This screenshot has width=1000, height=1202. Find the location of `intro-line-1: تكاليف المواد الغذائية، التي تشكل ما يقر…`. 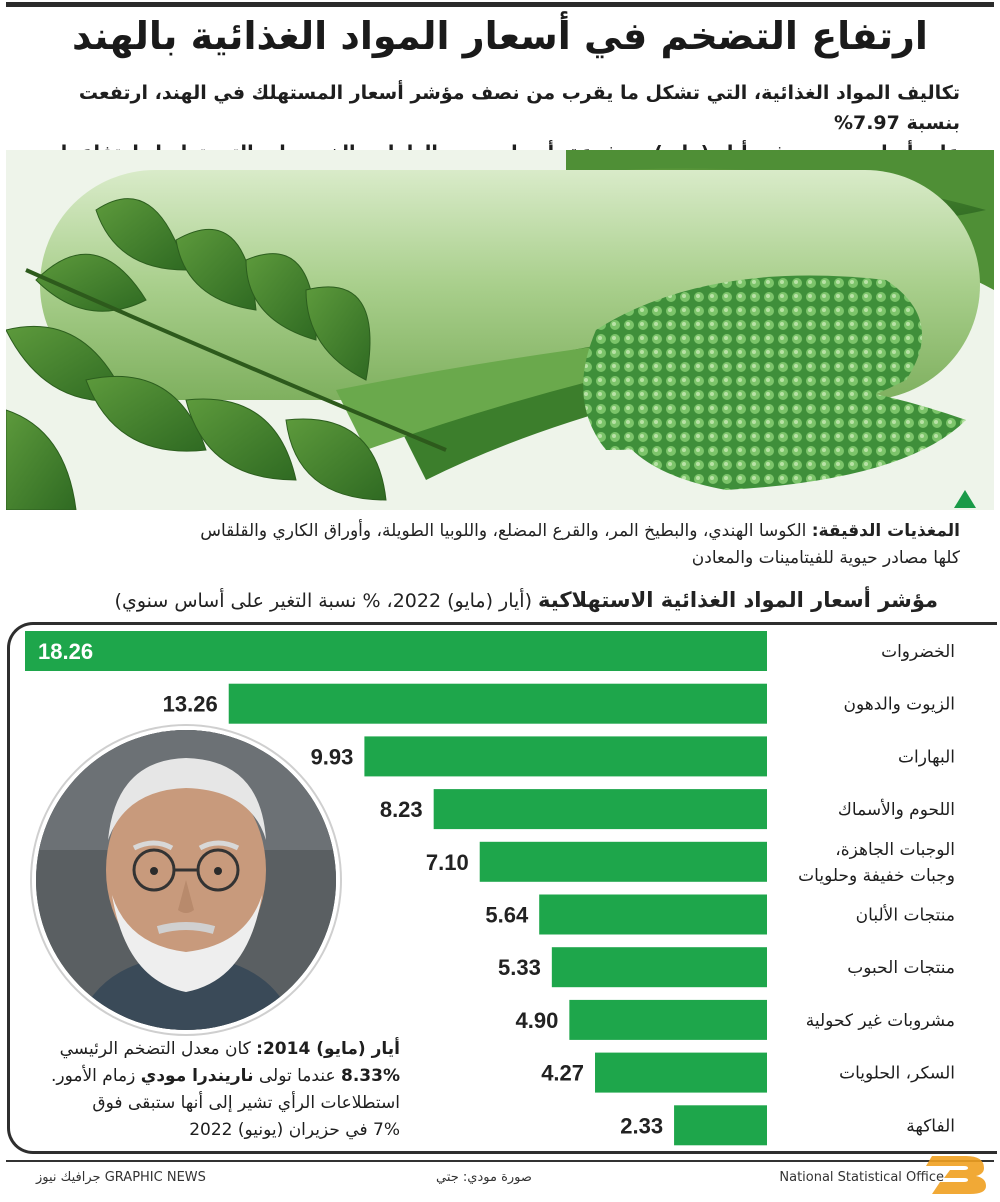

intro-line-1: تكاليف المواد الغذائية، التي تشكل ما يقر… is located at coordinates (519, 108).